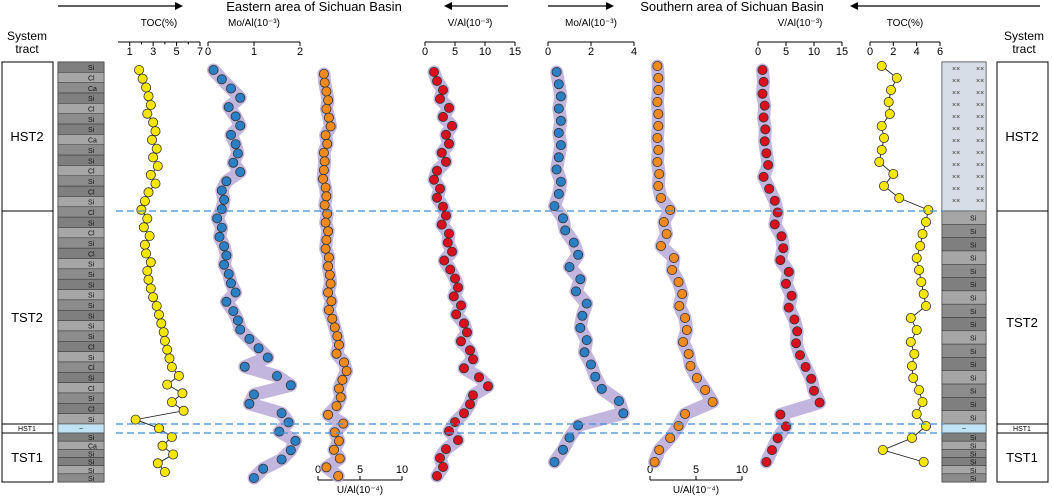 The image size is (1052, 500). I want to click on panel-5-tick-label: 5, so click(696, 470).